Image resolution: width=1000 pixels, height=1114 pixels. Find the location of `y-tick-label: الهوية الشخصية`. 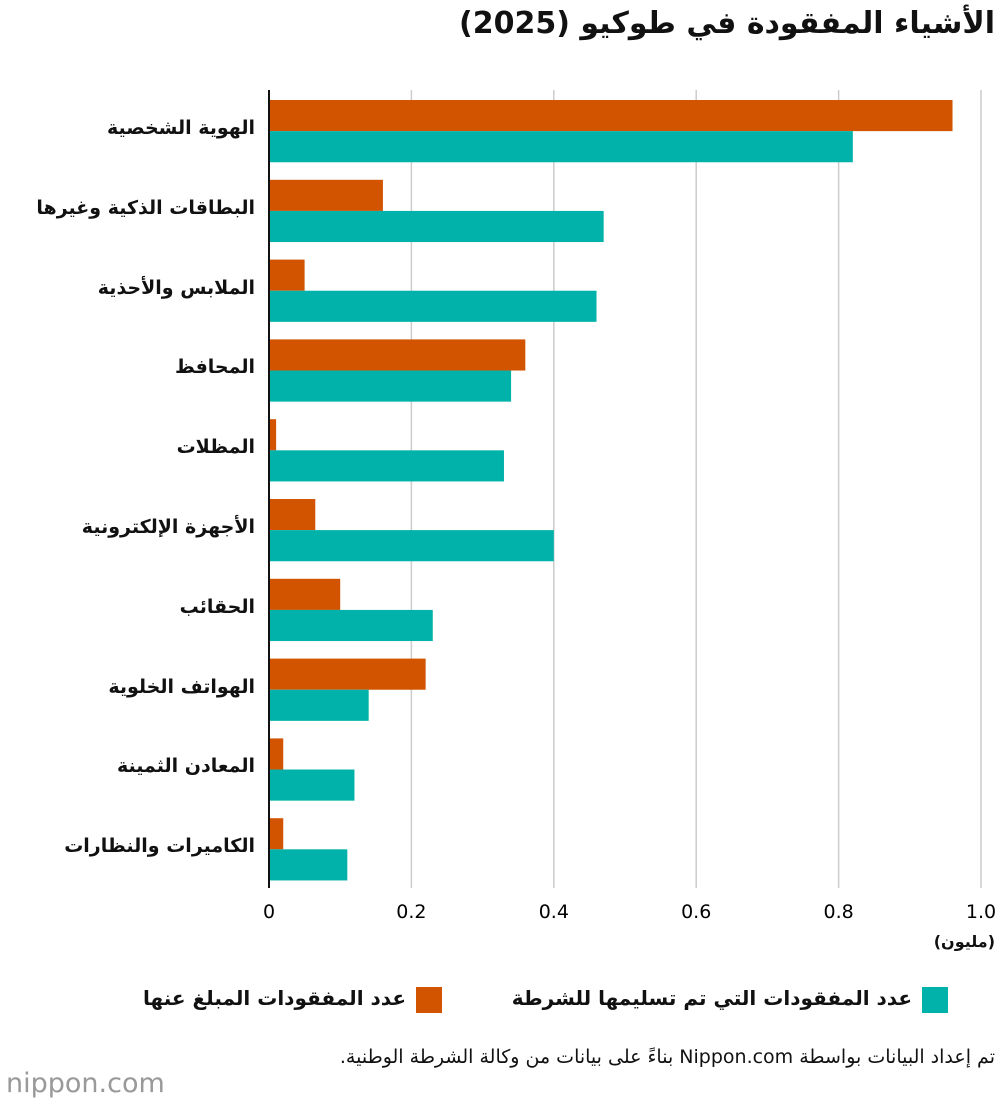

y-tick-label: الهوية الشخصية is located at coordinates (180, 127).